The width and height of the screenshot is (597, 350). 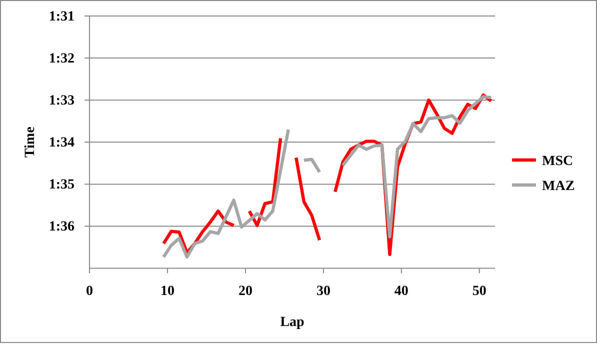 I want to click on x-tick-label: 50, so click(x=479, y=292).